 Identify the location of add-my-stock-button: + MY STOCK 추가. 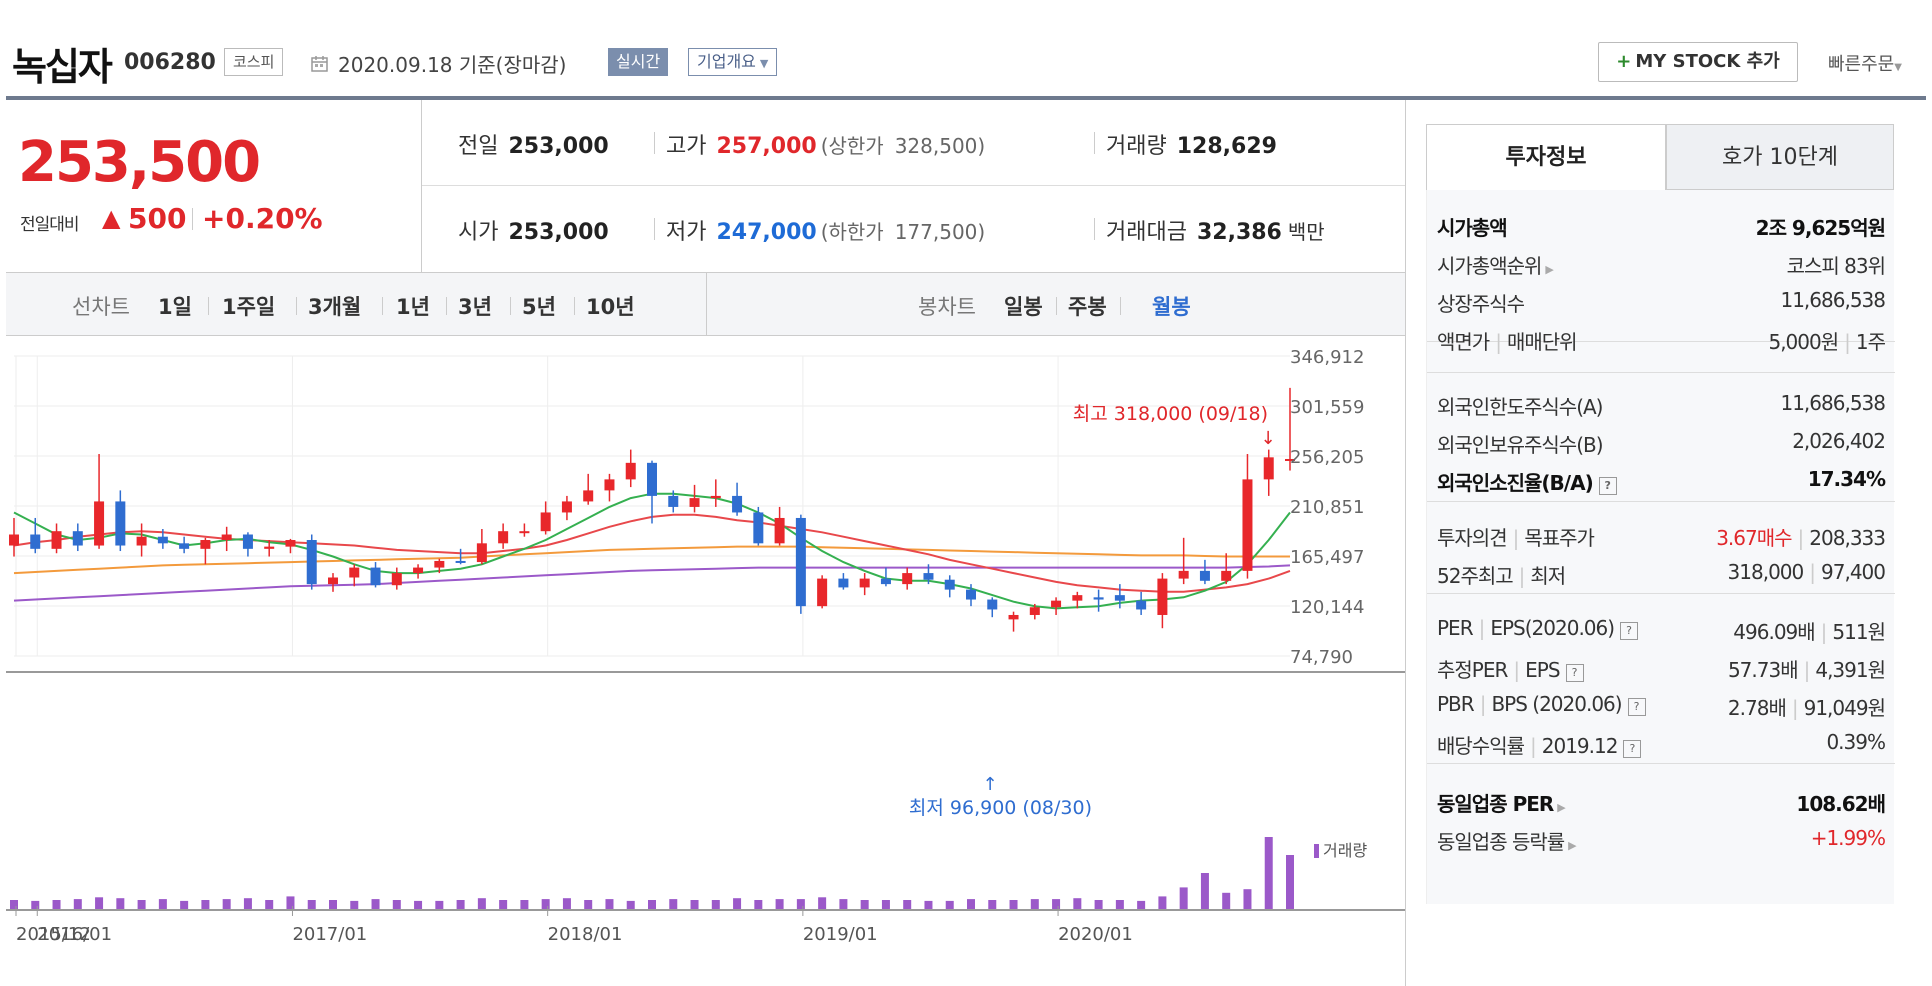
(1698, 62).